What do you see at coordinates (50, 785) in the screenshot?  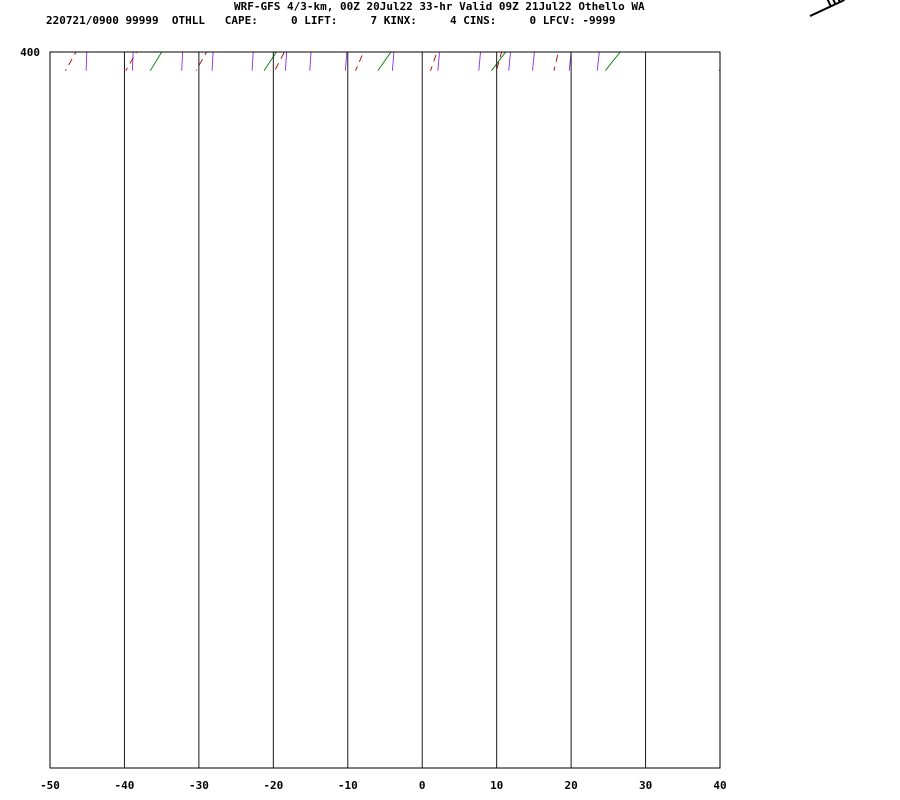 I see `temperature-tick-label: -50` at bounding box center [50, 785].